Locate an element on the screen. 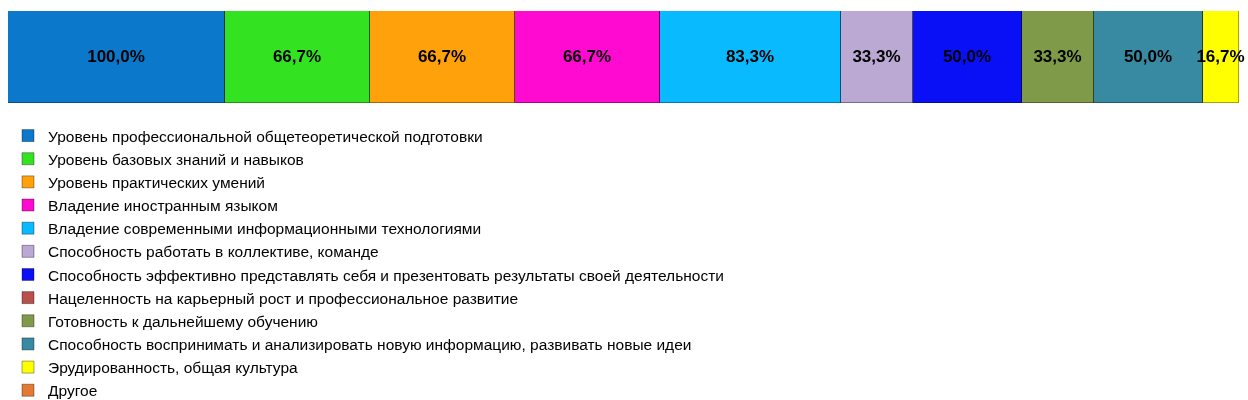  data-label: 83,3% is located at coordinates (750, 56).